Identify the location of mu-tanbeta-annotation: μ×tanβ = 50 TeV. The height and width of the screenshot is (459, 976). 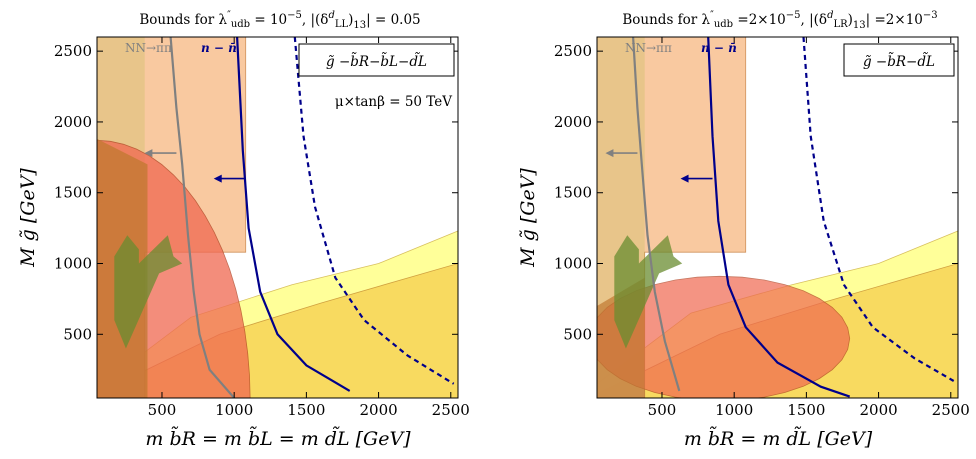
(393, 102).